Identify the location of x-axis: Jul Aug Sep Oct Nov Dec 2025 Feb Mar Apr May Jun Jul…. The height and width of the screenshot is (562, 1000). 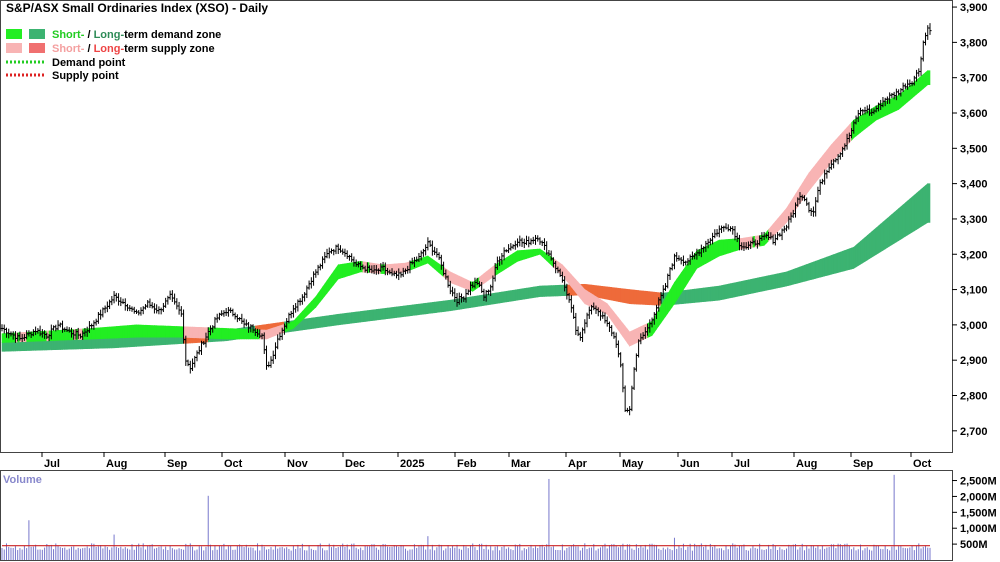
(476, 461).